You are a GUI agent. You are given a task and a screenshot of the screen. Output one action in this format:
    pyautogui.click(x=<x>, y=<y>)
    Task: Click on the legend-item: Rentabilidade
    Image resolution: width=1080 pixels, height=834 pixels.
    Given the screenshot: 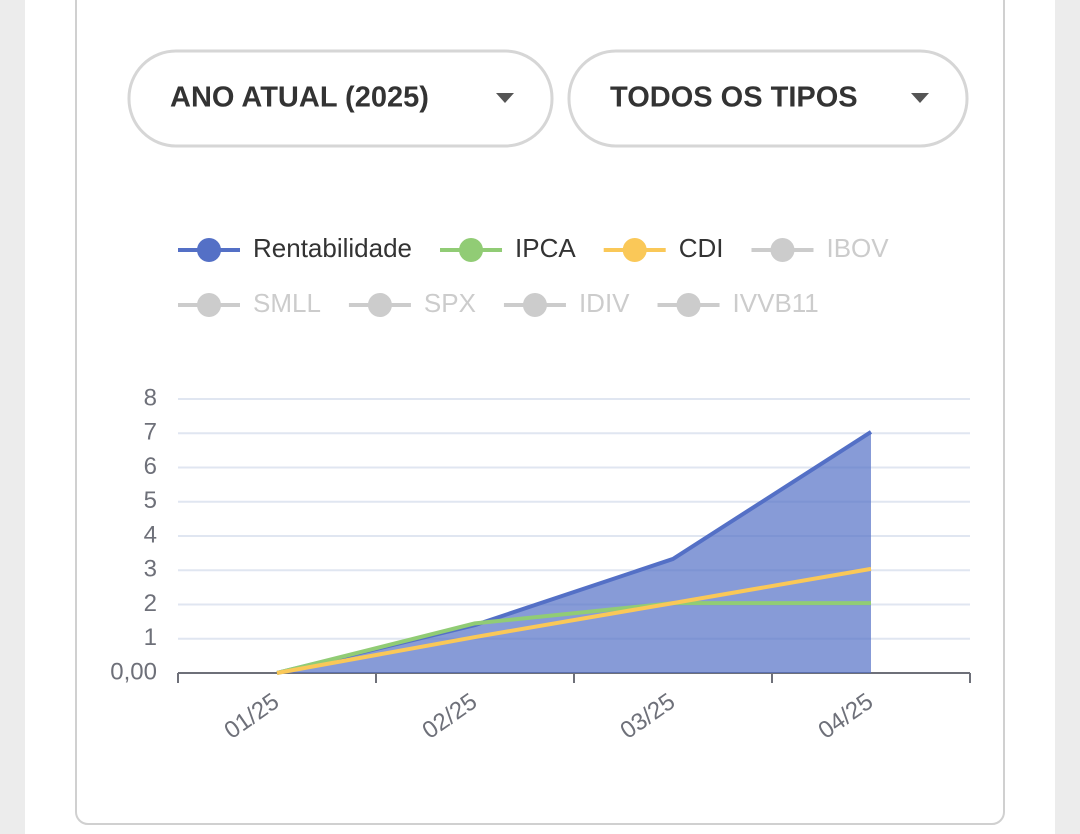 What is the action you would take?
    pyautogui.click(x=295, y=248)
    